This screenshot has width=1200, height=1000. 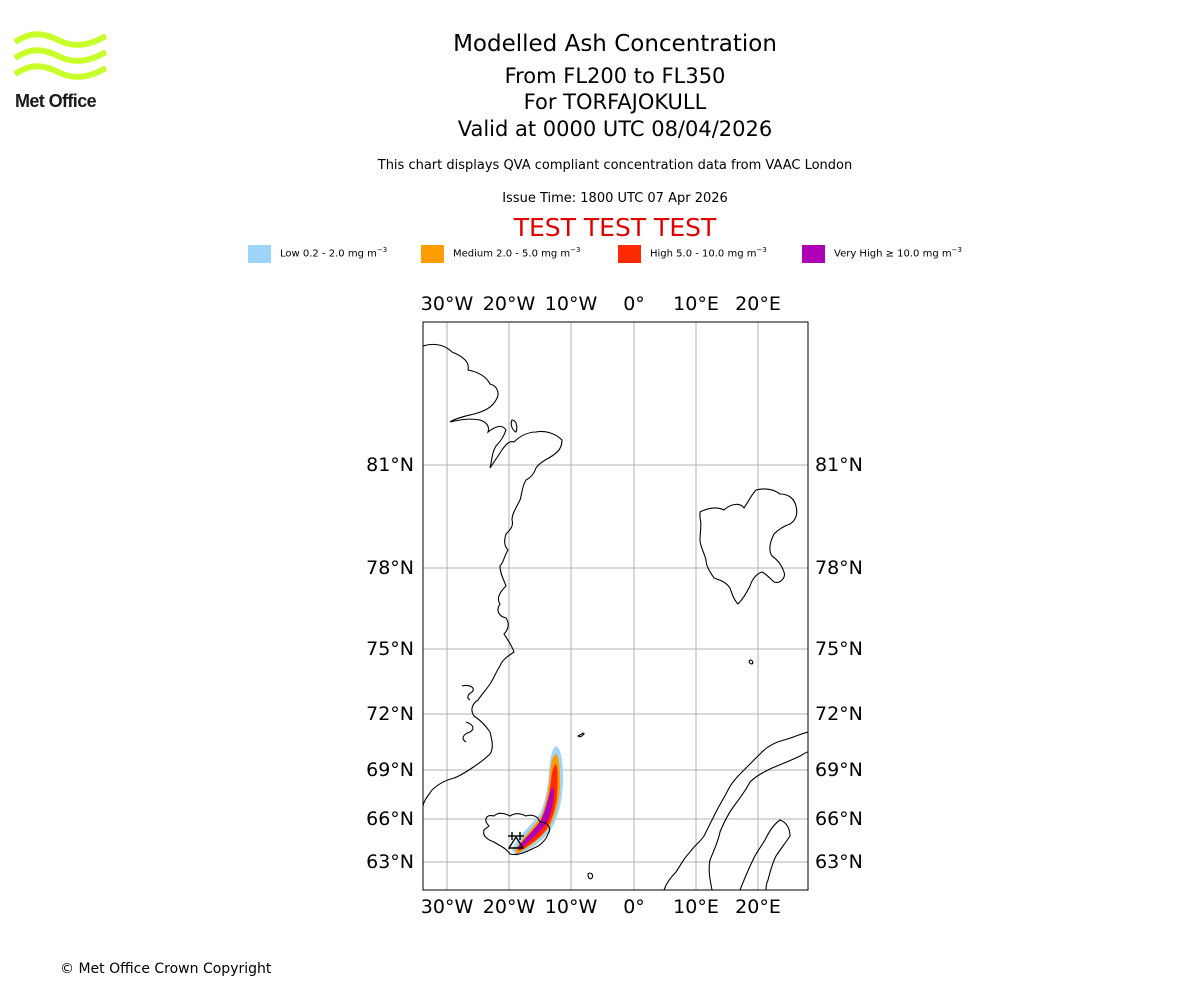 What do you see at coordinates (512, 254) in the screenshot?
I see `legend-label-medium: Medium 2.0 - 5.0 mg m` at bounding box center [512, 254].